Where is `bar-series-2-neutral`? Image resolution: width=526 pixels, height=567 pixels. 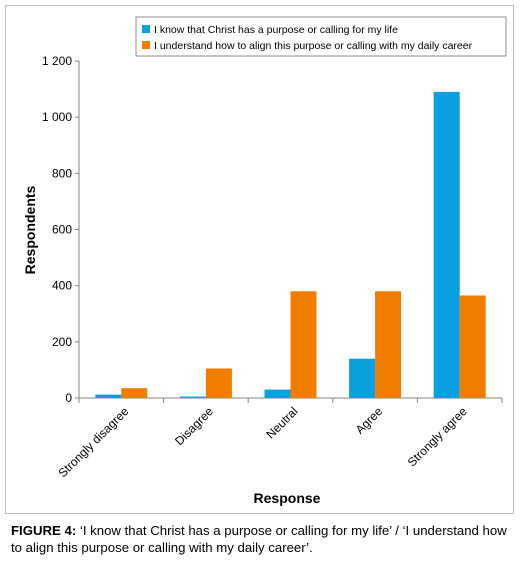 bar-series-2-neutral is located at coordinates (303, 344).